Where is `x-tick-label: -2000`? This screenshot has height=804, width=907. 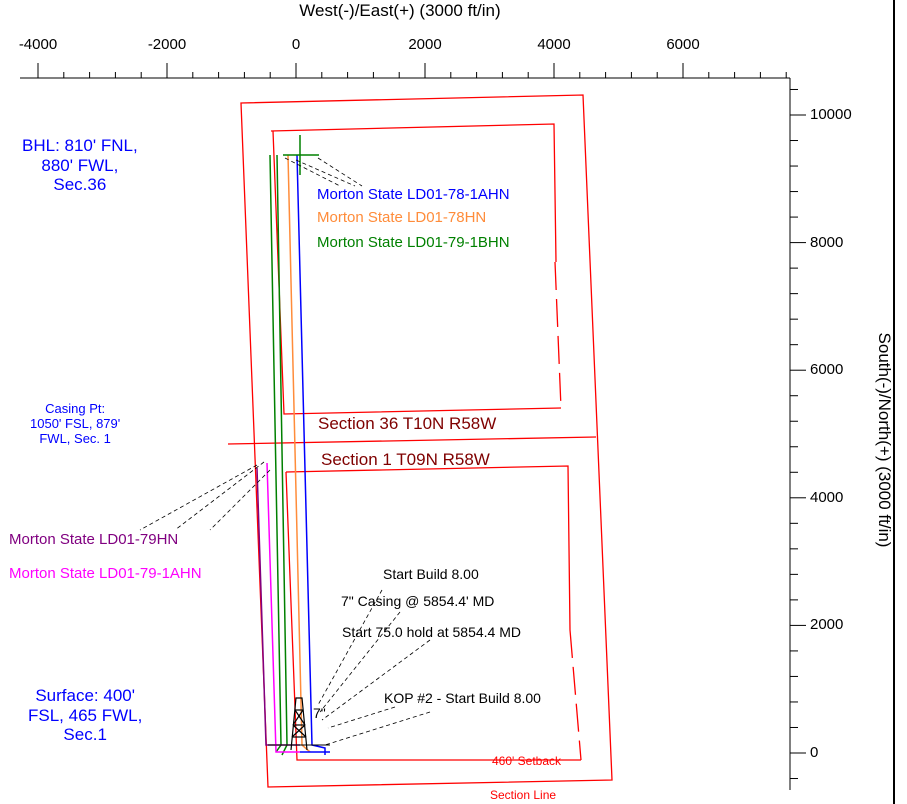
x-tick-label: -2000 is located at coordinates (167, 44).